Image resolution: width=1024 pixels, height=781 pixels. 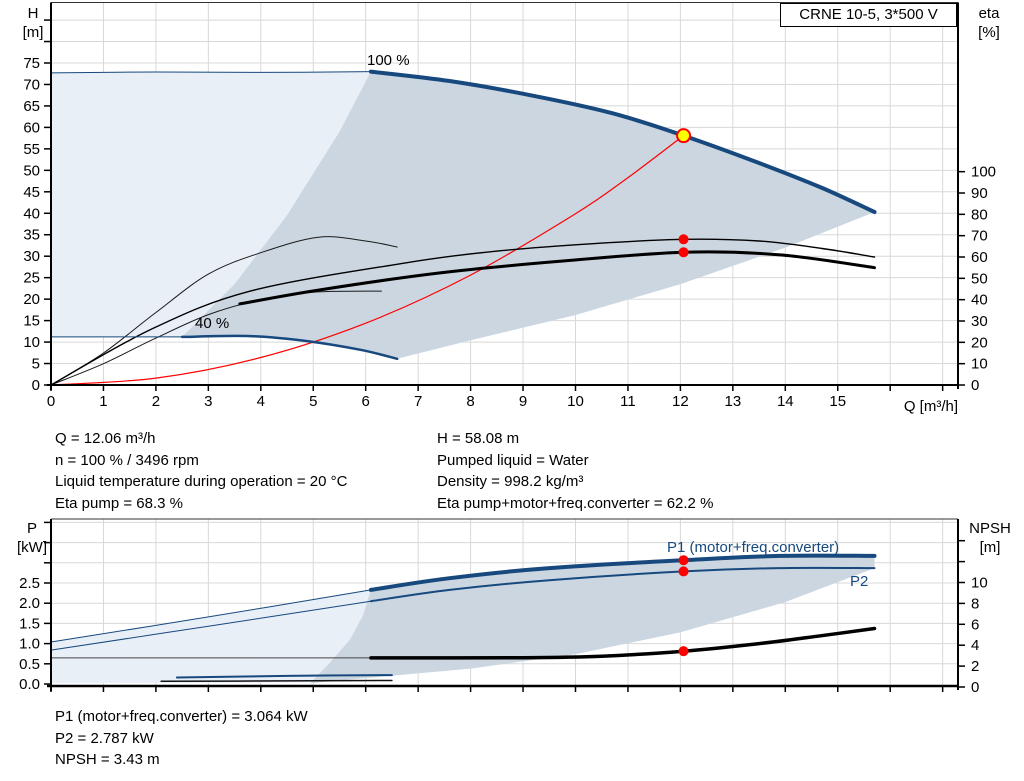 What do you see at coordinates (224, 311) in the screenshot?
I see `series-eta-arc-tall` at bounding box center [224, 311].